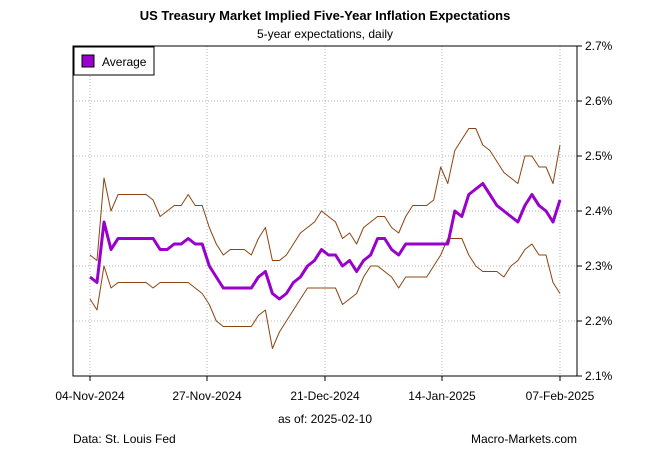  I want to click on legend: Average, so click(114, 61).